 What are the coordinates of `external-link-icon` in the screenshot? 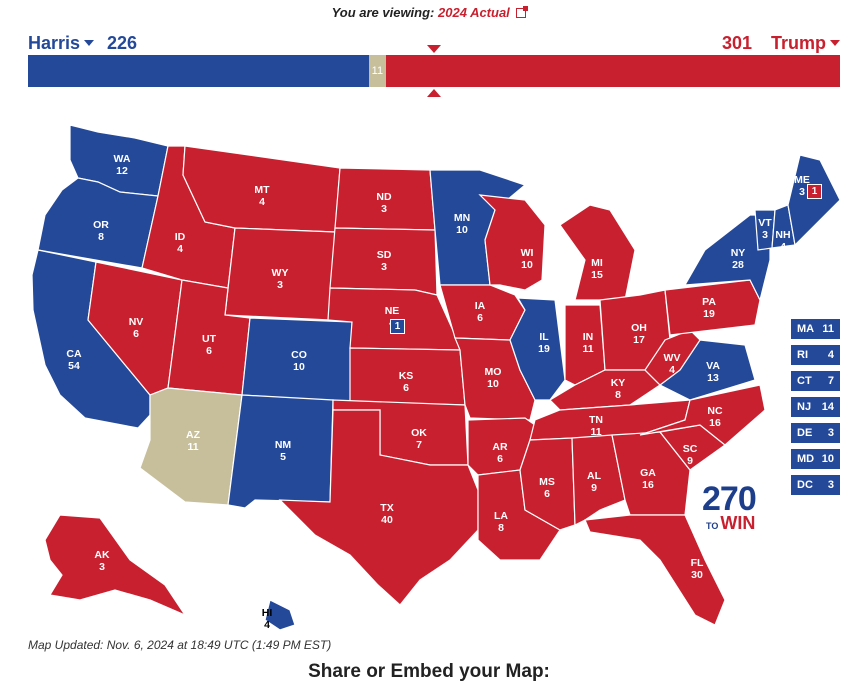 It's located at (522, 12).